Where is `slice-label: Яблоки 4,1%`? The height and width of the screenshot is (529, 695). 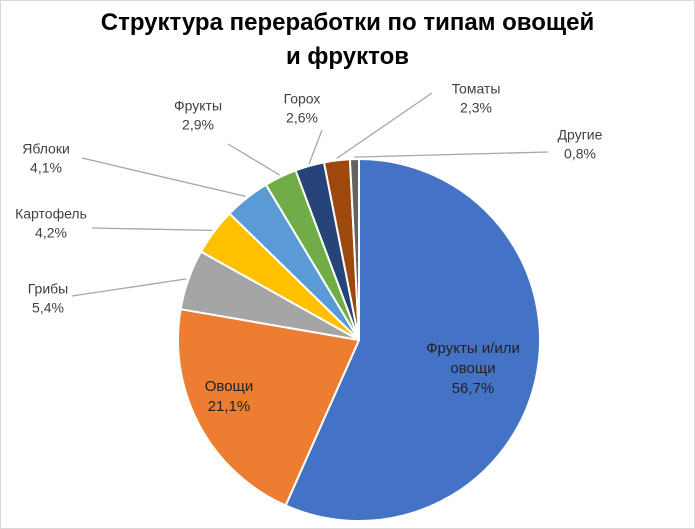
slice-label: Яблоки 4,1% is located at coordinates (46, 158).